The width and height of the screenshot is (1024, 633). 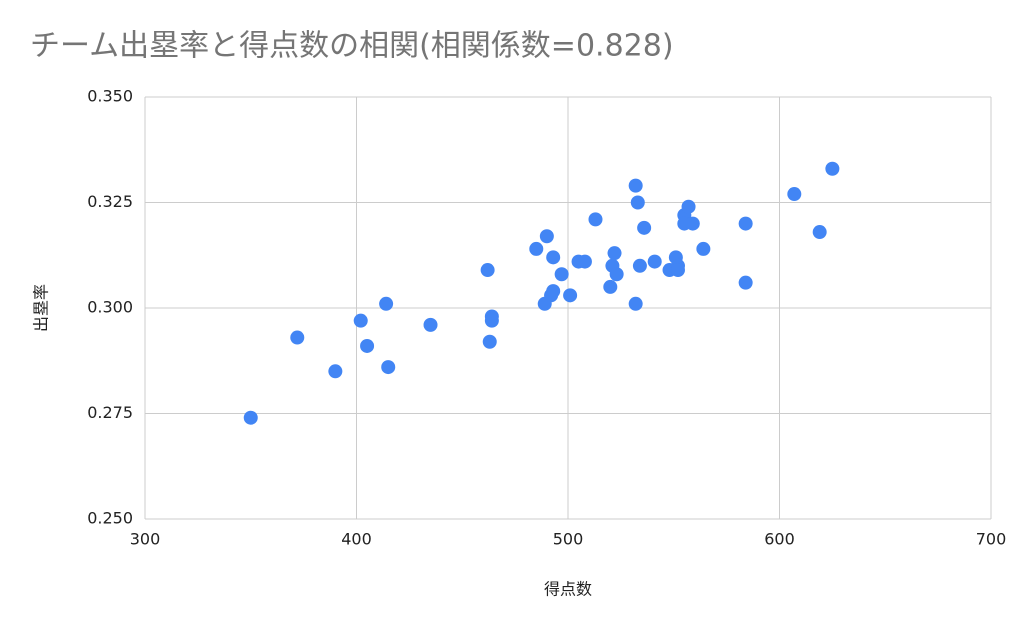 What do you see at coordinates (110, 412) in the screenshot?
I see `y-tick-label: 0.275` at bounding box center [110, 412].